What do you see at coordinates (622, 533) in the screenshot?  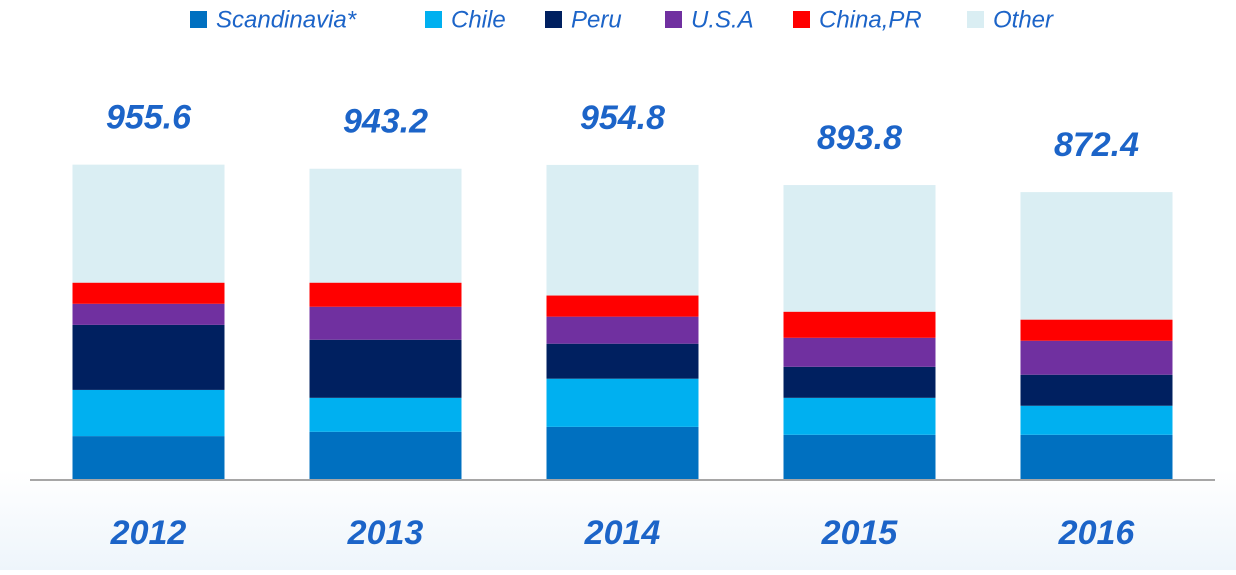 I see `x-tick-label: 2014` at bounding box center [622, 533].